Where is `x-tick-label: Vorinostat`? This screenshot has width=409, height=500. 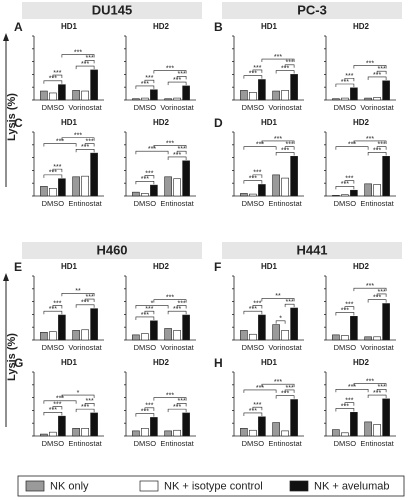 x-tick-label: Vorinostat is located at coordinates (177, 347).